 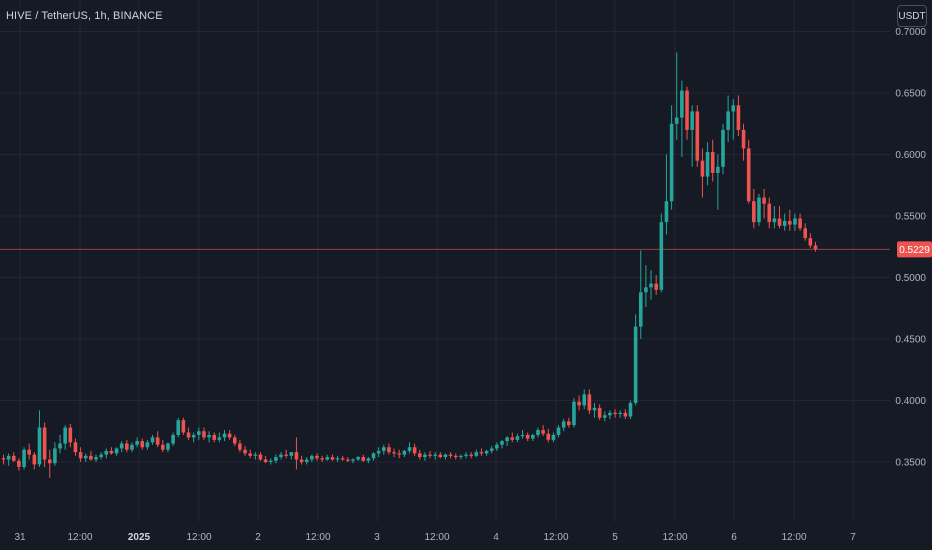 What do you see at coordinates (912, 16) in the screenshot?
I see `currency-button: USDT` at bounding box center [912, 16].